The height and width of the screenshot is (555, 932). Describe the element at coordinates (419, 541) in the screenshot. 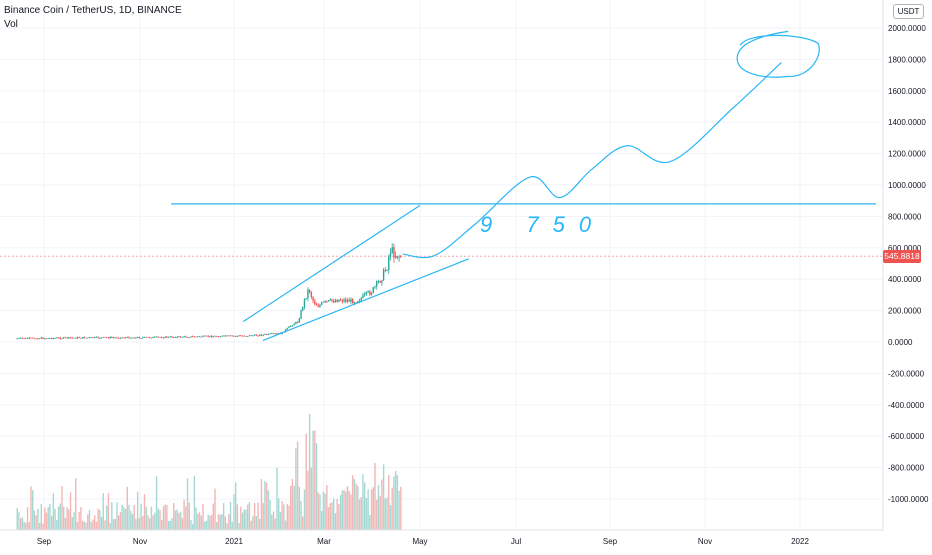

I see `x-tick-label: May` at that location.